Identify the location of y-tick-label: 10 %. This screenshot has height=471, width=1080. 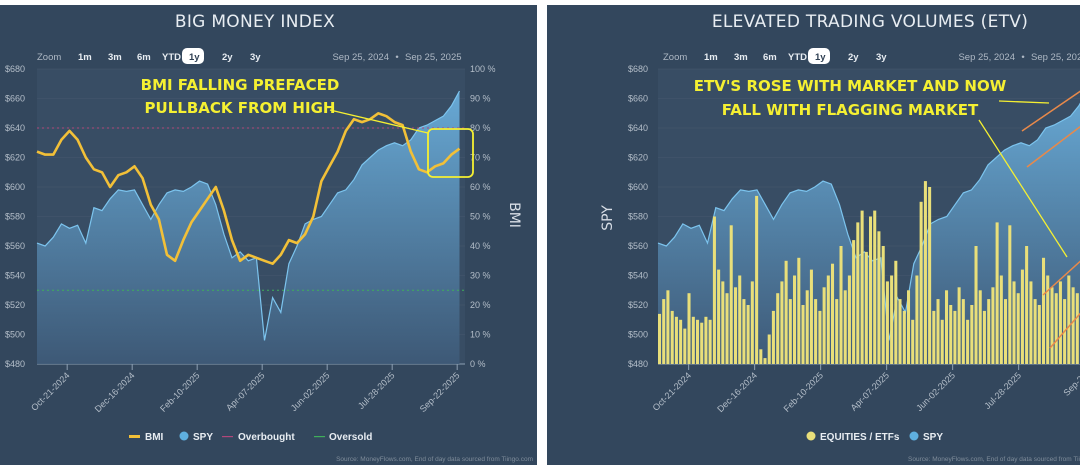
(480, 335).